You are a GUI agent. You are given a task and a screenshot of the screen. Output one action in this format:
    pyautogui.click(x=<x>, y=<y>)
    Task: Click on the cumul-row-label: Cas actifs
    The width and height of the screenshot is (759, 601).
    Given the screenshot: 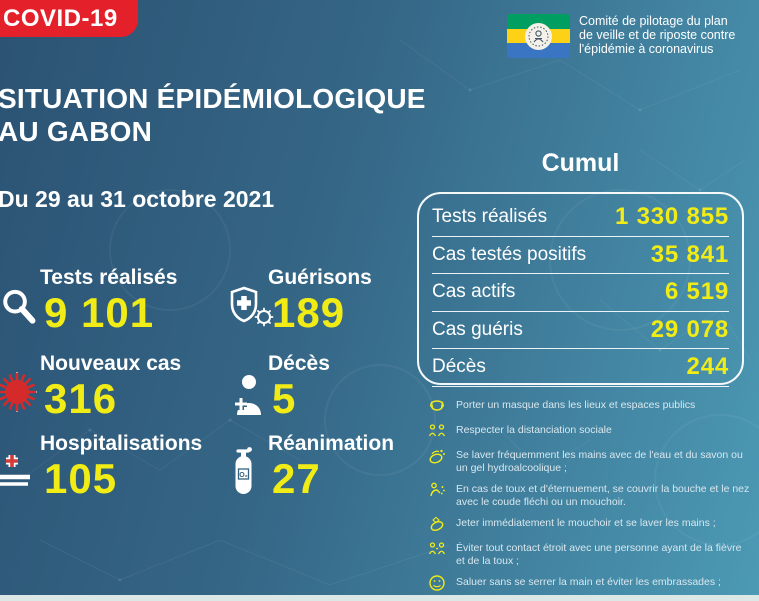 What is the action you would take?
    pyautogui.click(x=474, y=292)
    